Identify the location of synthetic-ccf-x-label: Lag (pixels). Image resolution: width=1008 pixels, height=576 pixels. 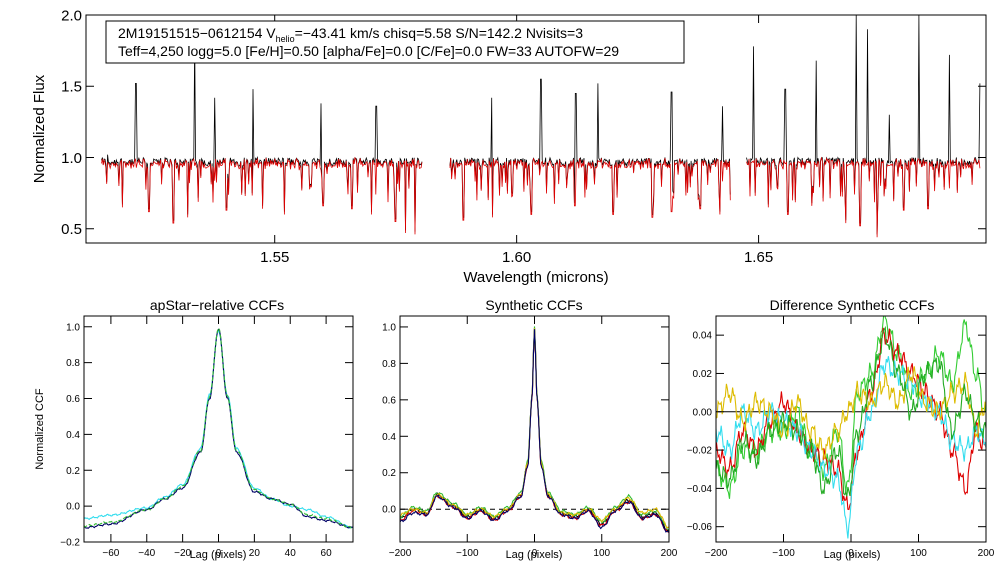
(534, 555).